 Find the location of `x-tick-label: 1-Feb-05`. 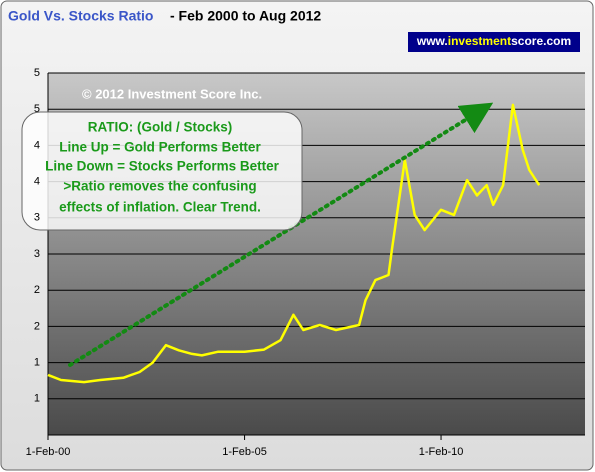

x-tick-label: 1-Feb-05 is located at coordinates (244, 452).